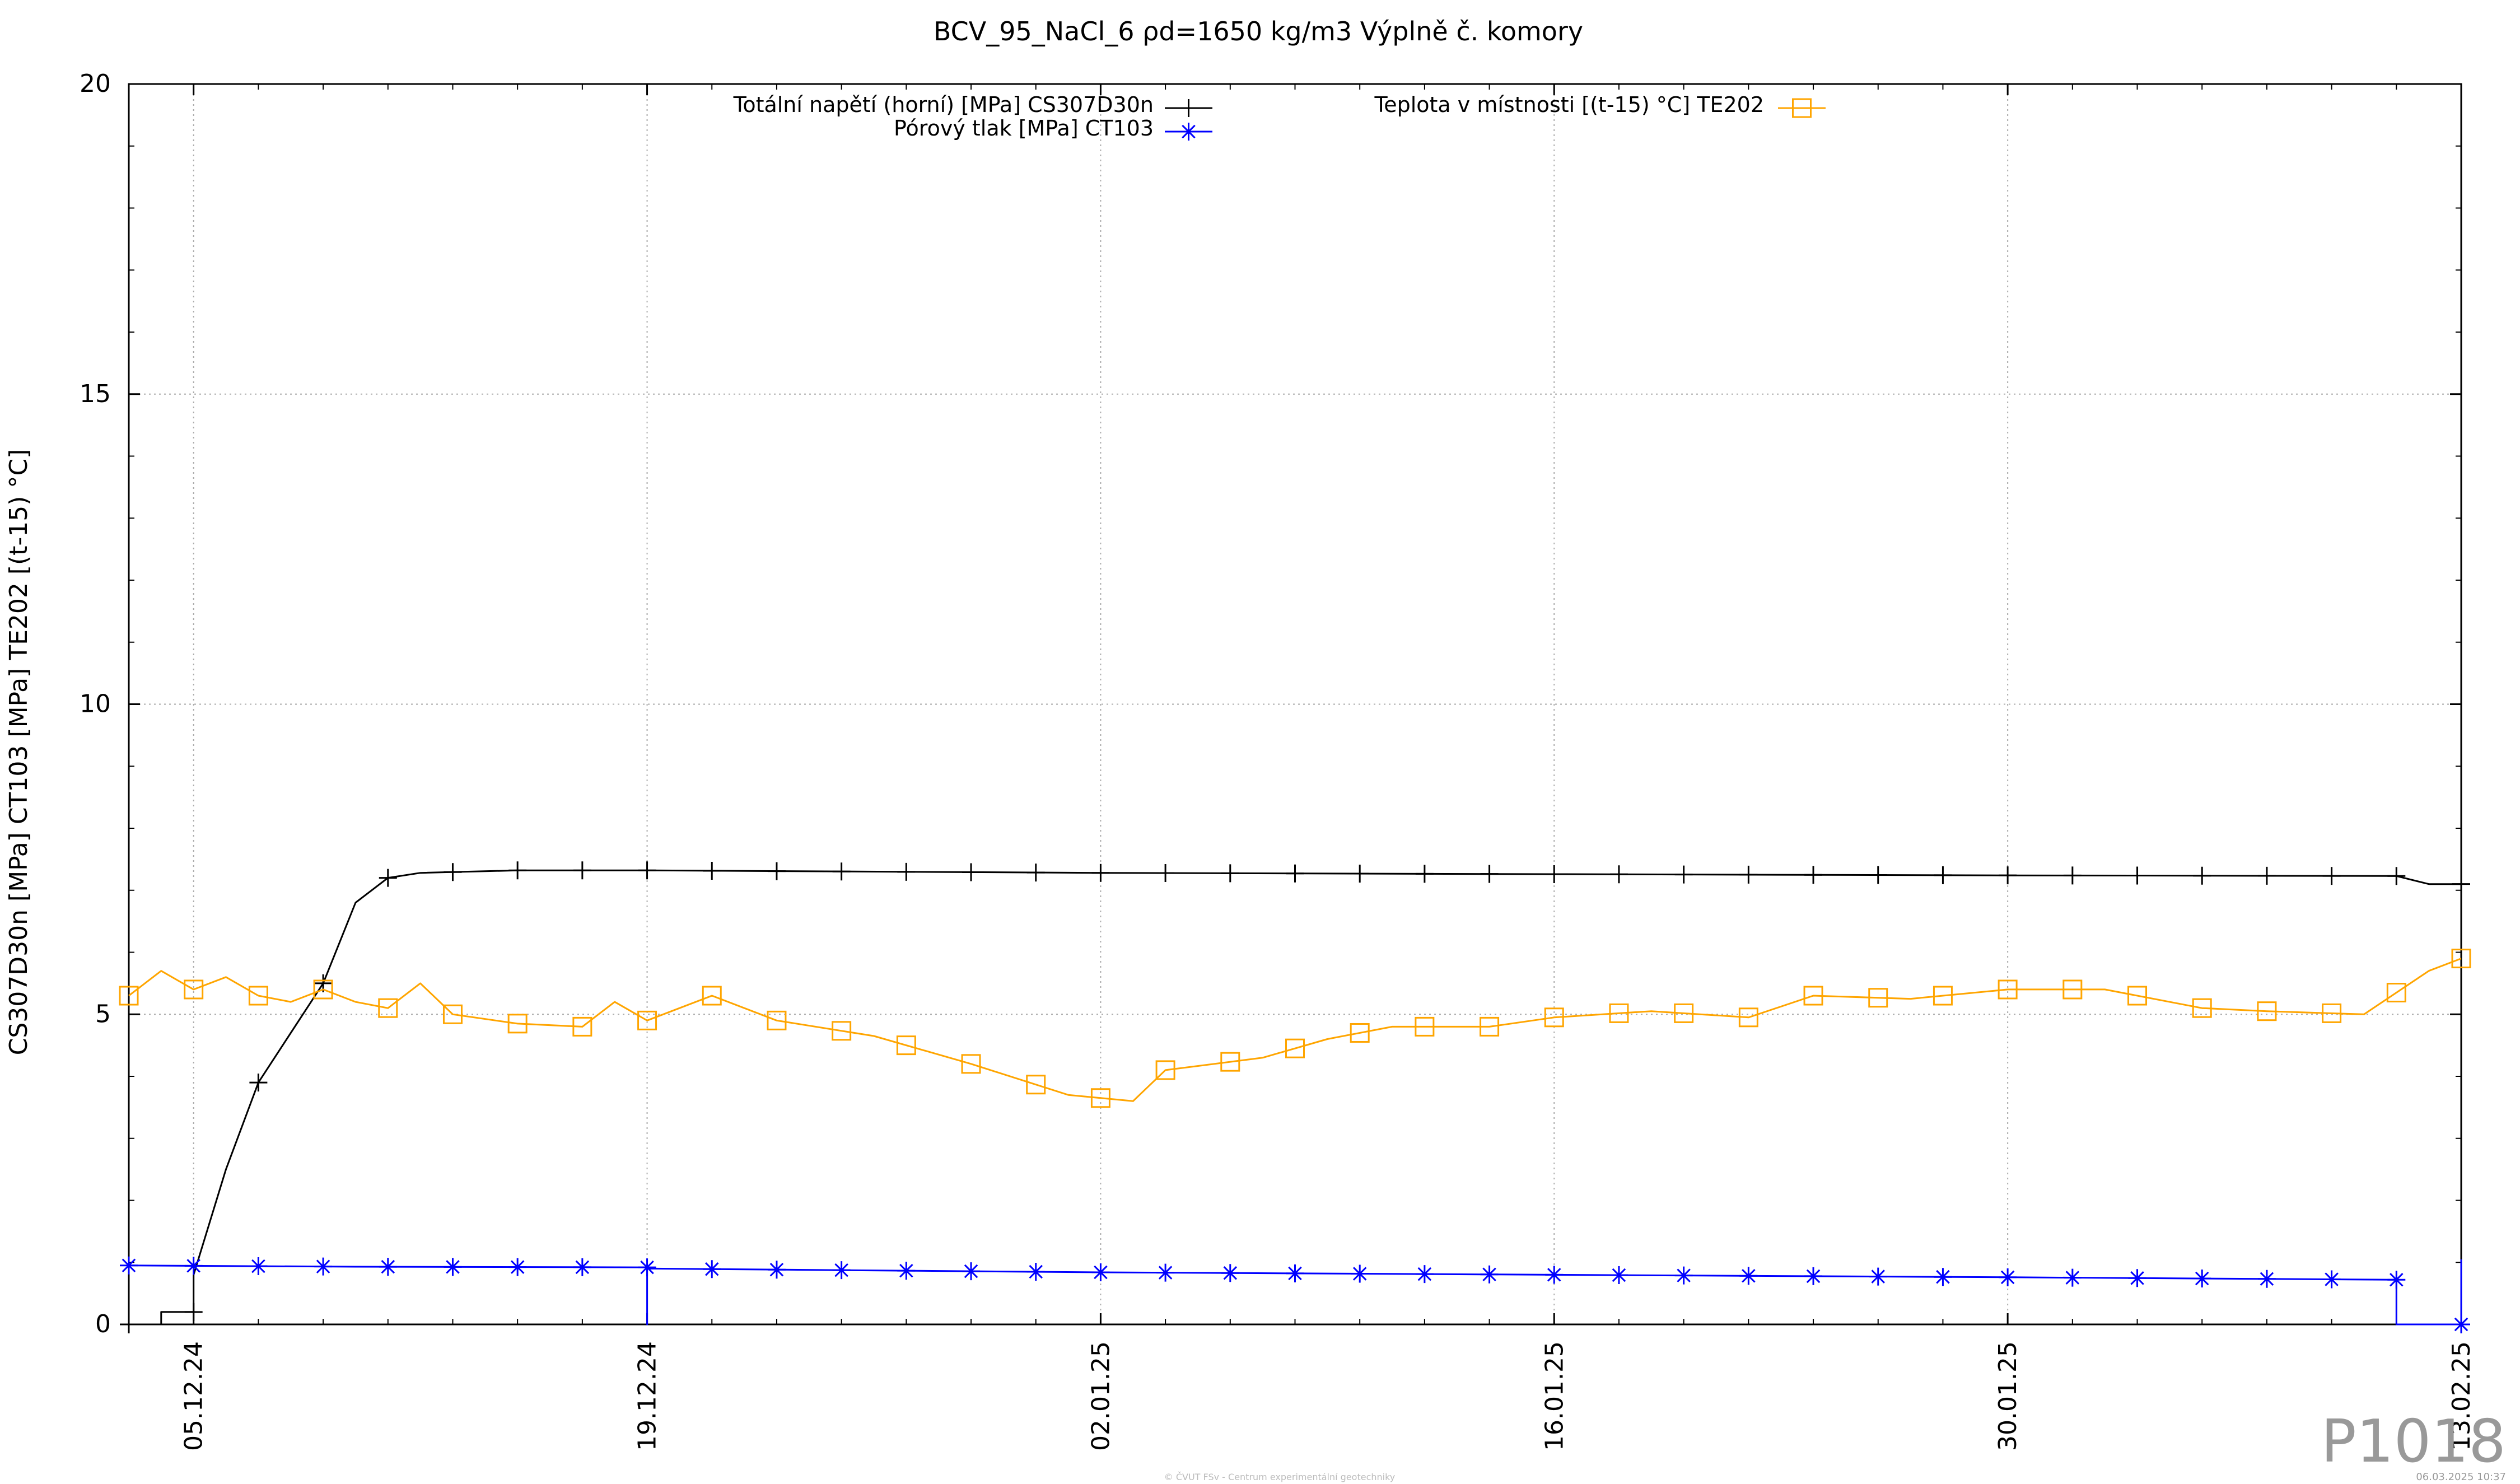  Describe the element at coordinates (2462, 1396) in the screenshot. I see `x-tick-label: 13.02.25` at that location.